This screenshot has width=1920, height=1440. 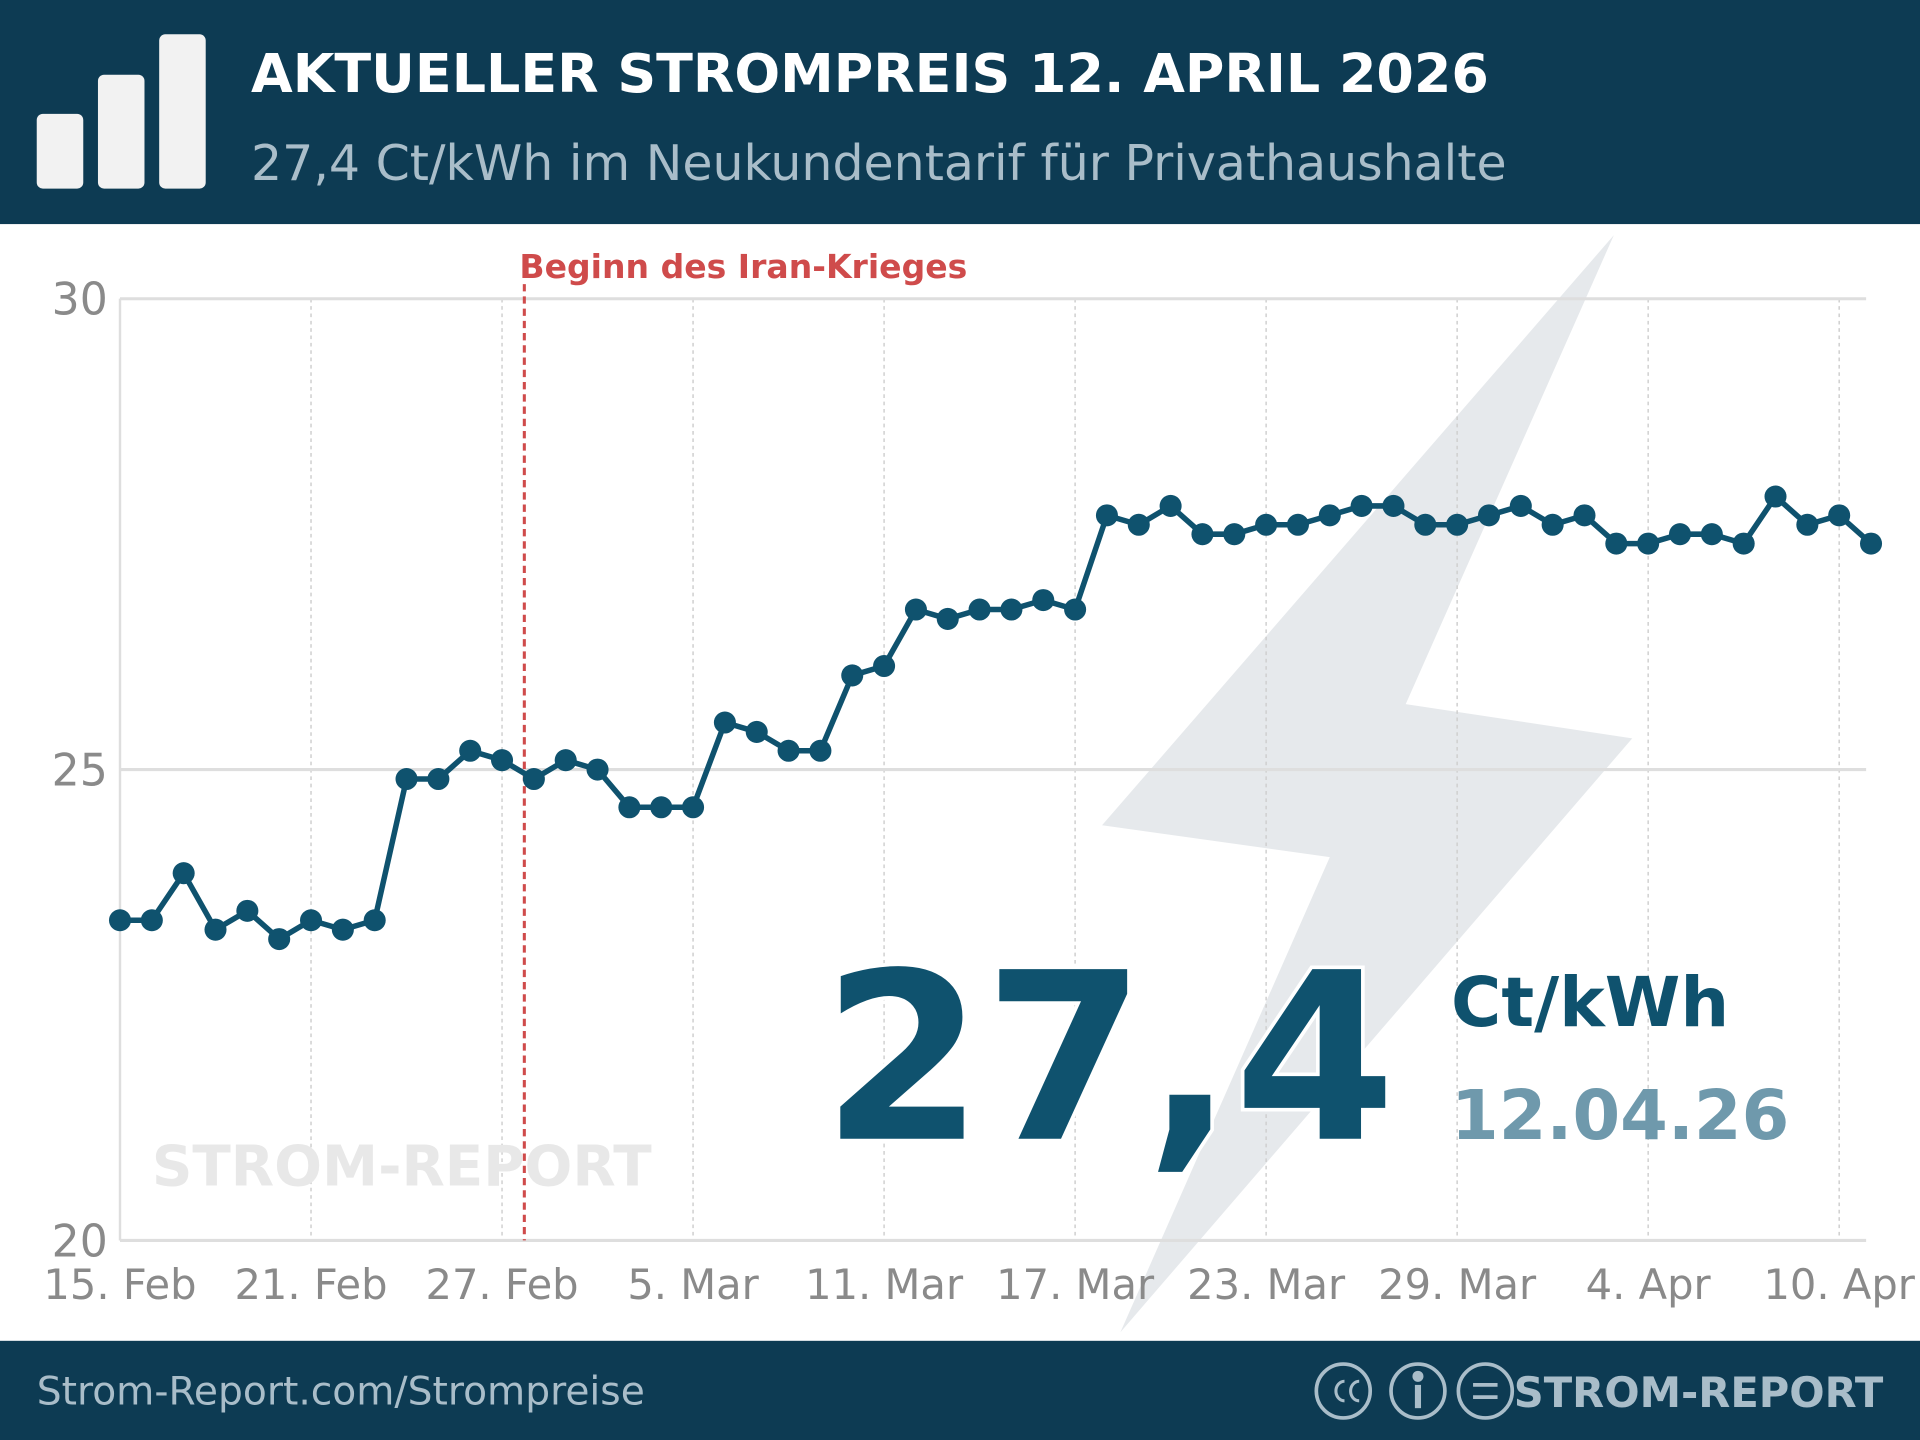 What do you see at coordinates (1839, 1284) in the screenshot?
I see `x-tick-label: 10. Apr` at bounding box center [1839, 1284].